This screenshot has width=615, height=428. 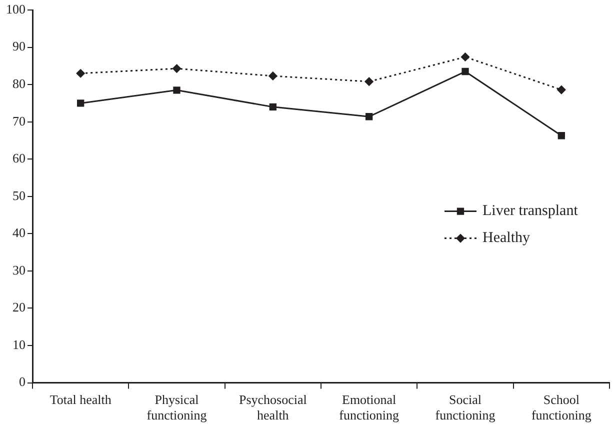 What do you see at coordinates (19, 195) in the screenshot?
I see `y-tick-label: 50` at bounding box center [19, 195].